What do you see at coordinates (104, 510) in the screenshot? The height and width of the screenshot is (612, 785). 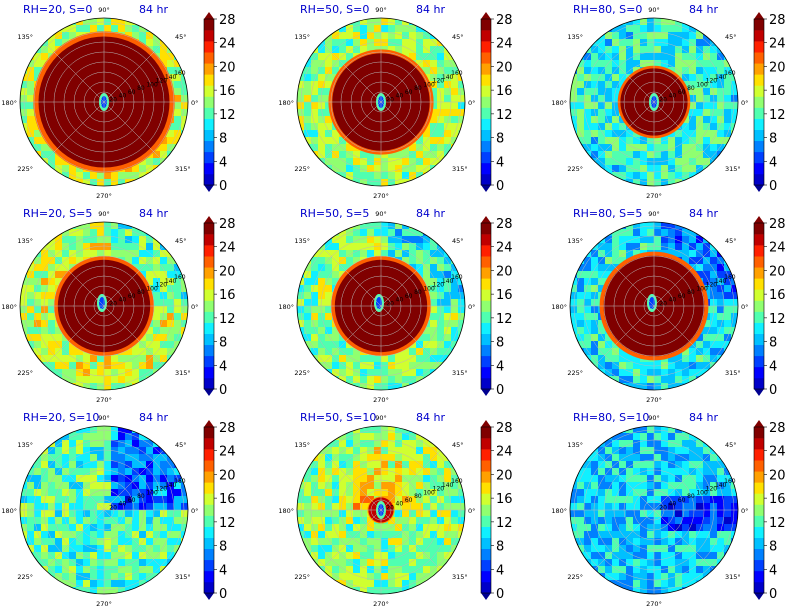 I see `polar-frame` at bounding box center [104, 510].